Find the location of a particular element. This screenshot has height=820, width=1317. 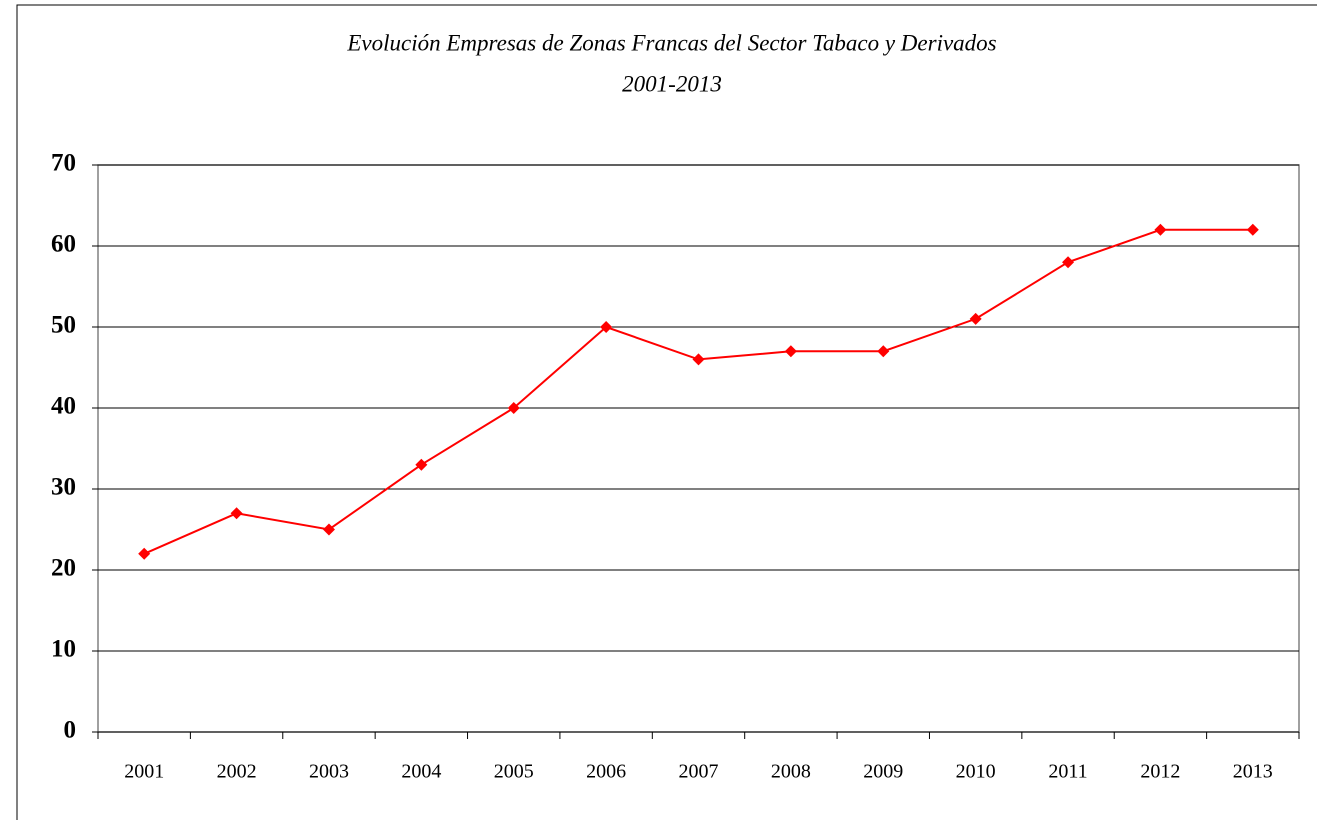

x-tick-label: 2001 is located at coordinates (144, 772).